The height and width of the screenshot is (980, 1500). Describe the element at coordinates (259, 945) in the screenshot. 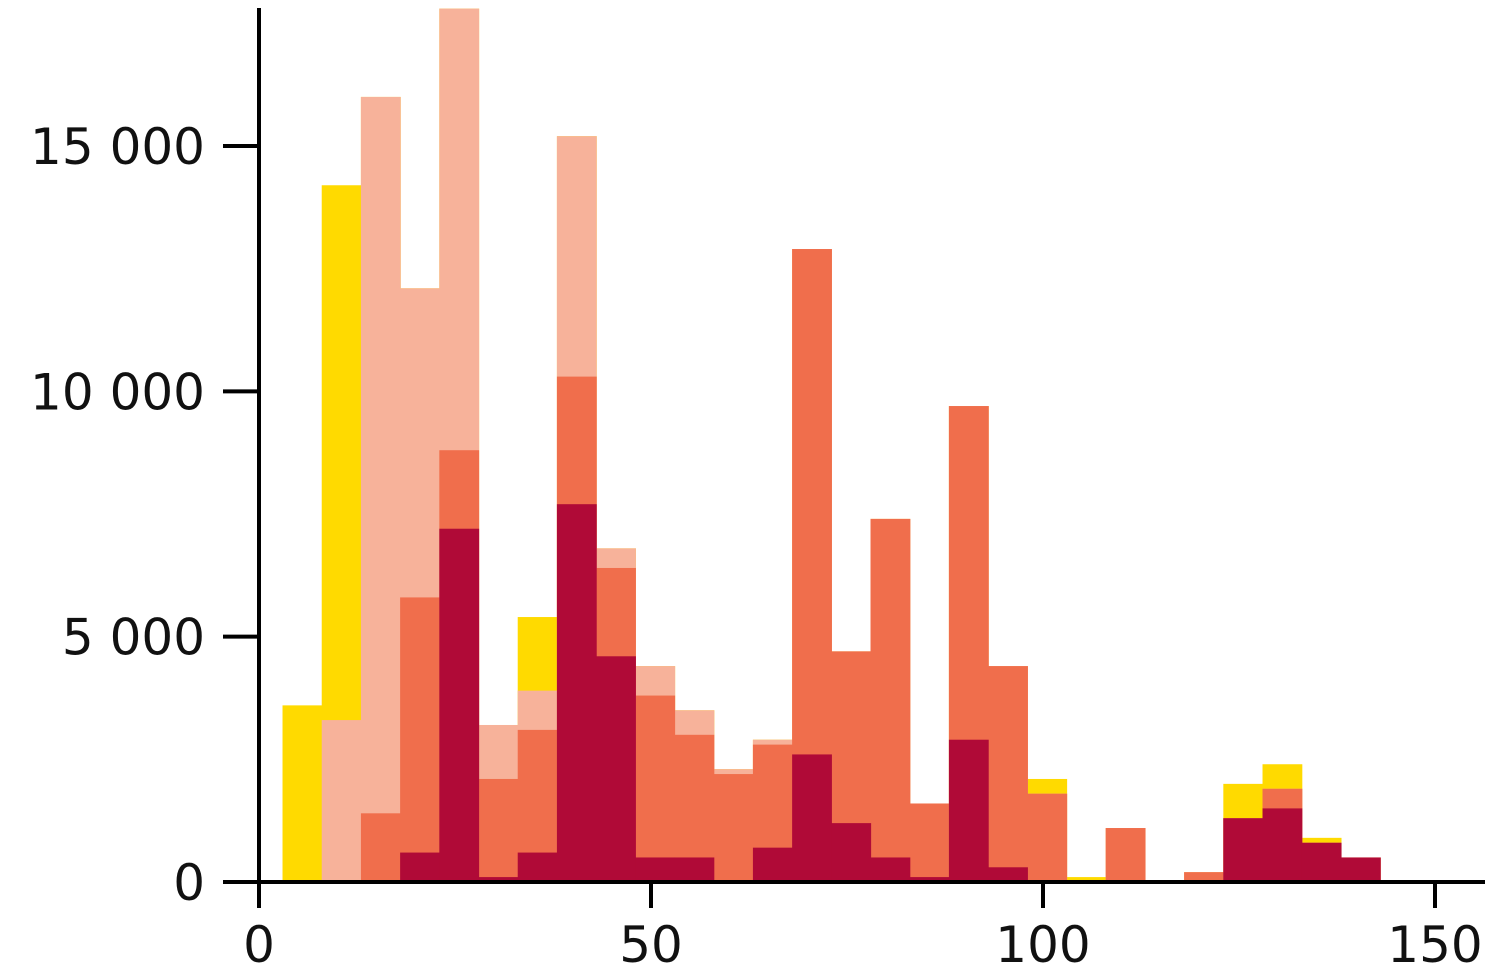

I see `x-tick-label-1: 0` at that location.